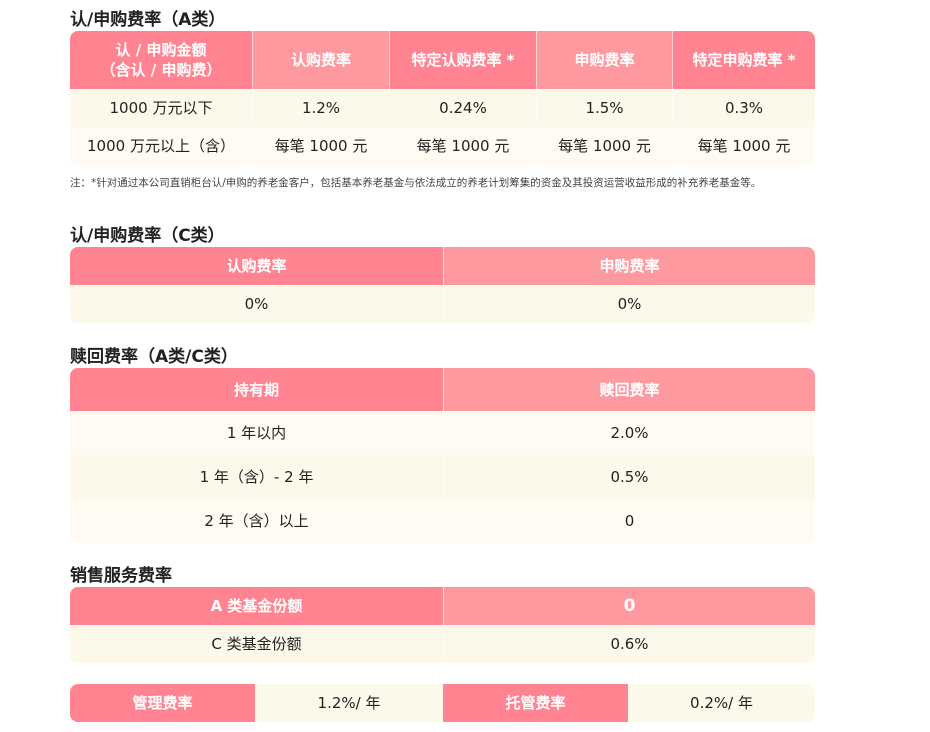 Image resolution: width=930 pixels, height=732 pixels. What do you see at coordinates (147, 236) in the screenshot?
I see `section-c-title: 认/申购费率（C类）` at bounding box center [147, 236].